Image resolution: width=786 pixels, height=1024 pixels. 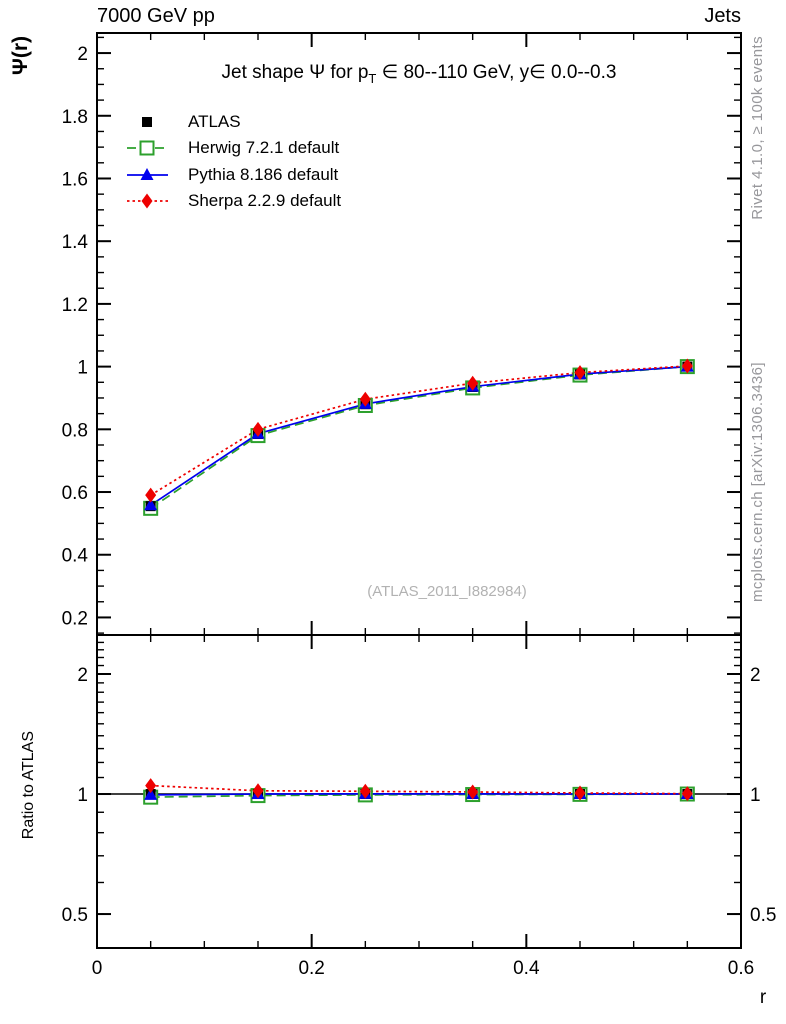 I want to click on beam-energy-label: 7000 GeV pp, so click(x=156, y=16).